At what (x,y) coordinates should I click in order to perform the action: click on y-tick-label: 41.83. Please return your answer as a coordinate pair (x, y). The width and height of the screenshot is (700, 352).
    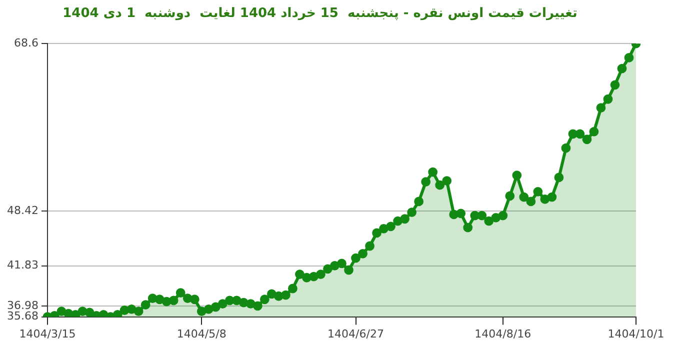
    Looking at the image, I should click on (22, 265).